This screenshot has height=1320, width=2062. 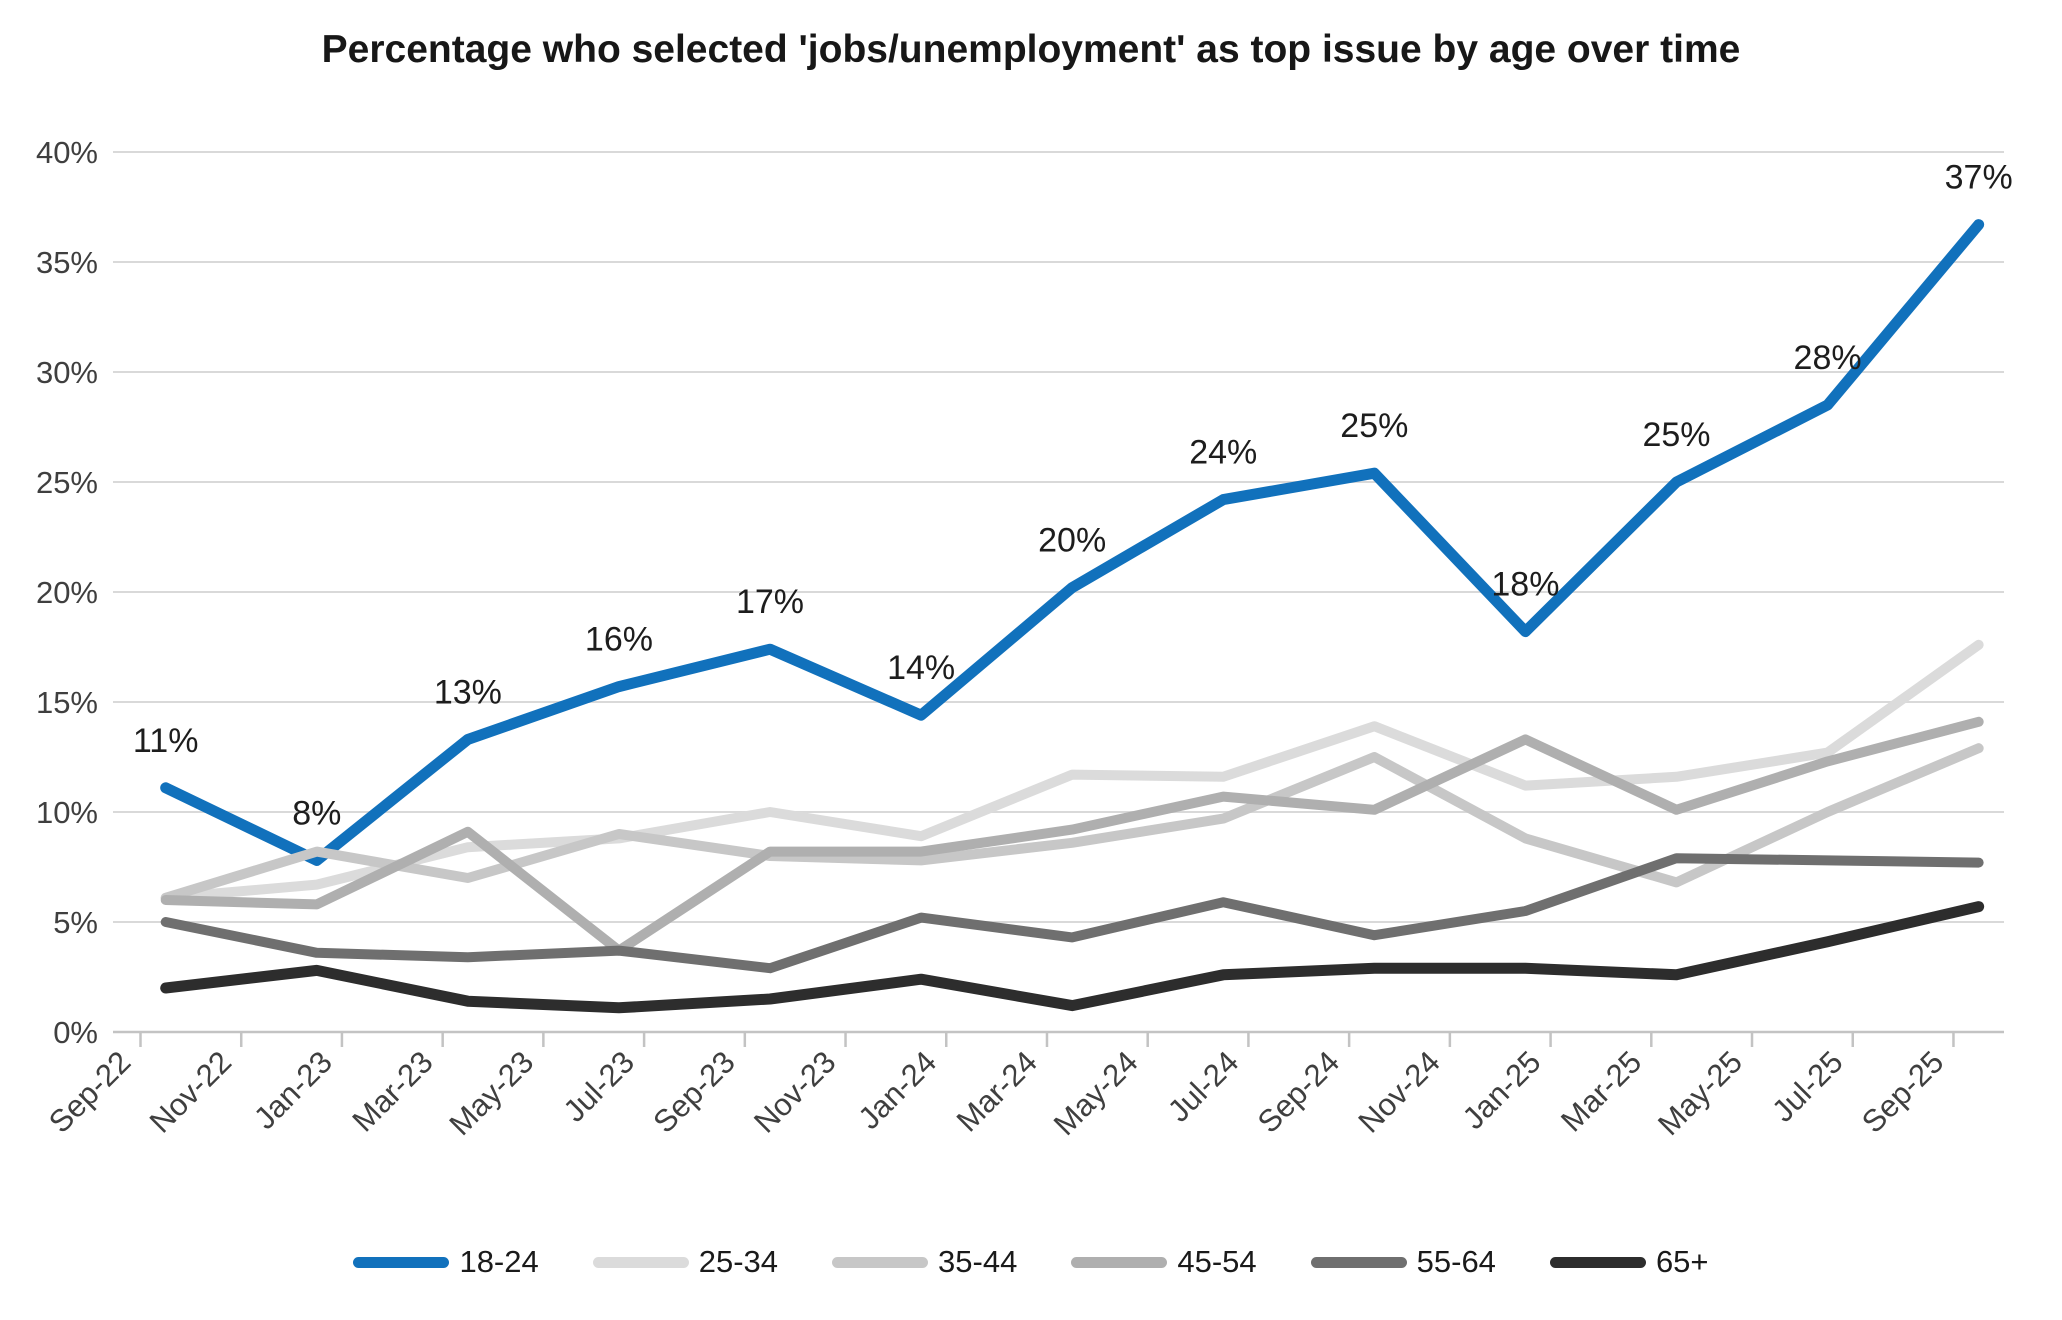 What do you see at coordinates (67, 812) in the screenshot?
I see `y-axis-tick-label: 10%` at bounding box center [67, 812].